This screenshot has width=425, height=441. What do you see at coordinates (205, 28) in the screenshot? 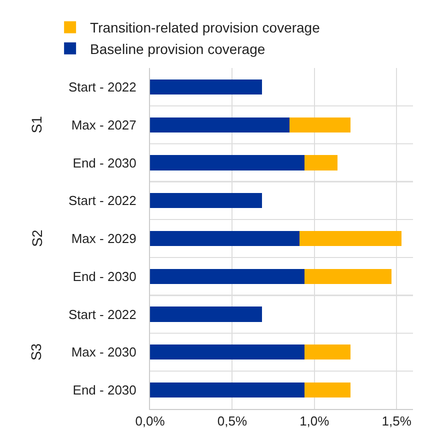
I see `legend-label: Transition-related provision coverage` at bounding box center [205, 28].